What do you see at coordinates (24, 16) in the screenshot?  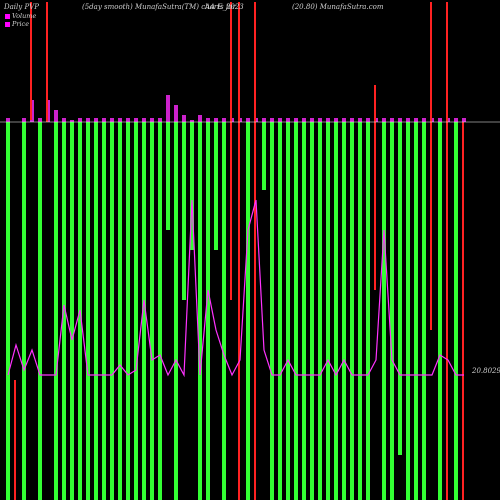 I see `legend-volume-label: Volume` at bounding box center [24, 16].